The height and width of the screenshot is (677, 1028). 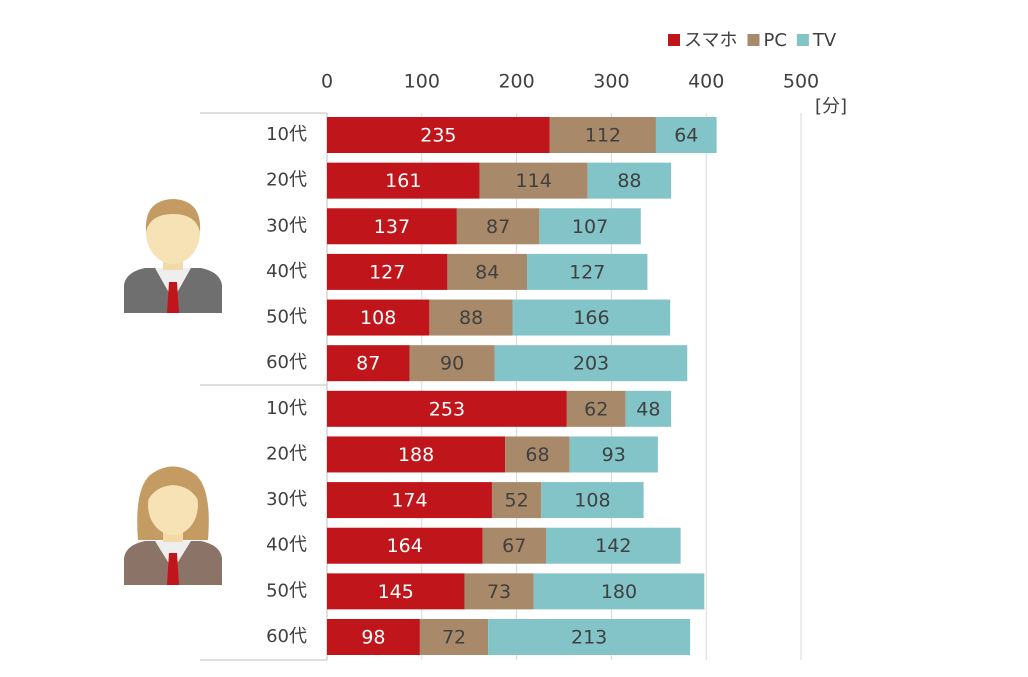 I want to click on value-label: 72, so click(x=454, y=638).